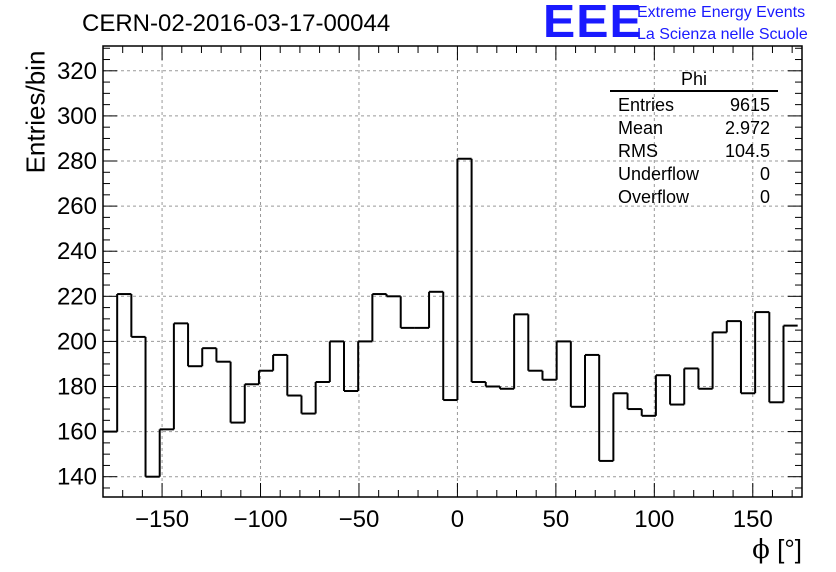  I want to click on stats-row-mean: Mean 2.972, so click(694, 128).